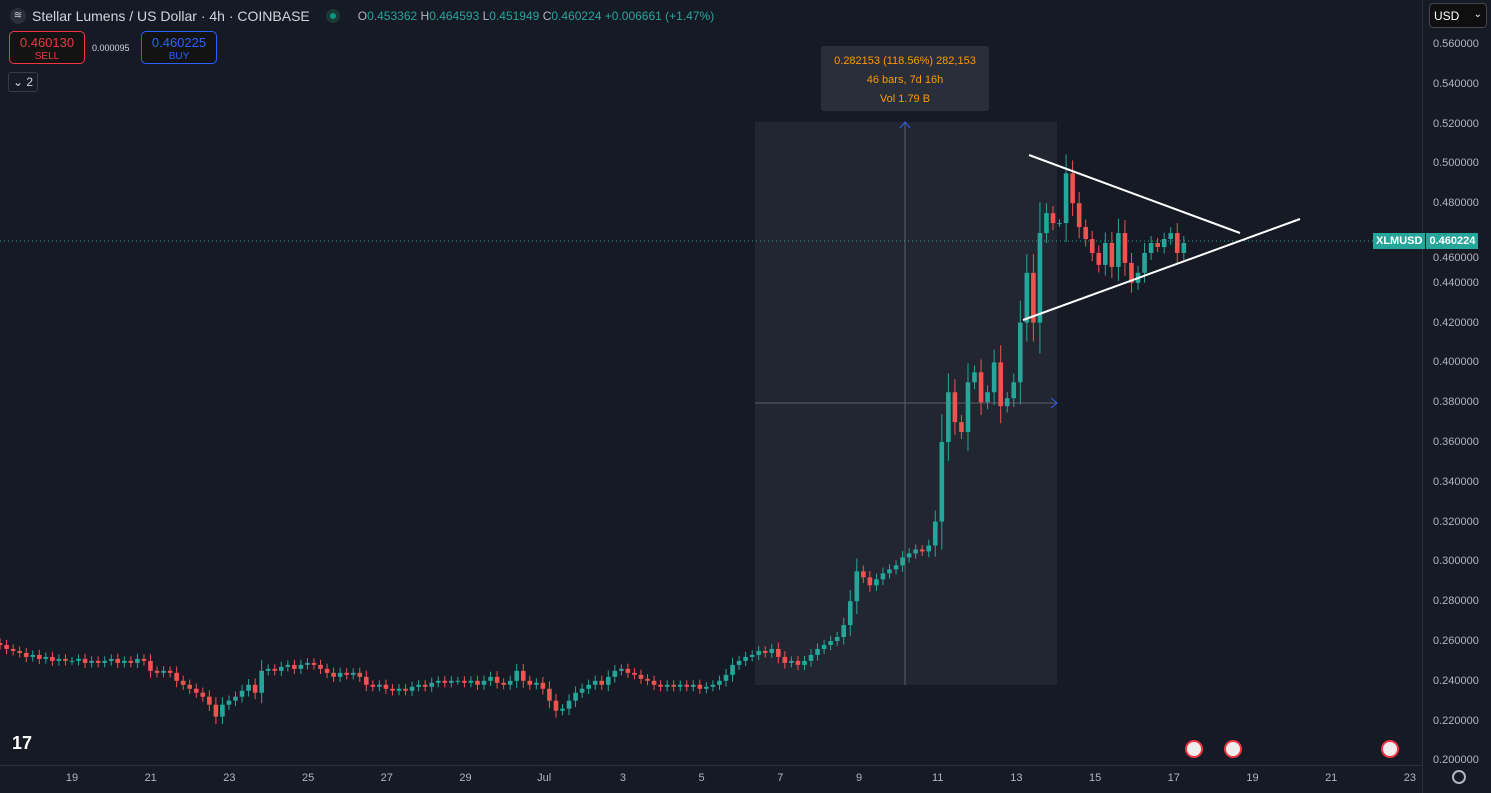 This screenshot has width=1491, height=793. What do you see at coordinates (1458, 15) in the screenshot?
I see `currency-select: USD ⌄` at bounding box center [1458, 15].